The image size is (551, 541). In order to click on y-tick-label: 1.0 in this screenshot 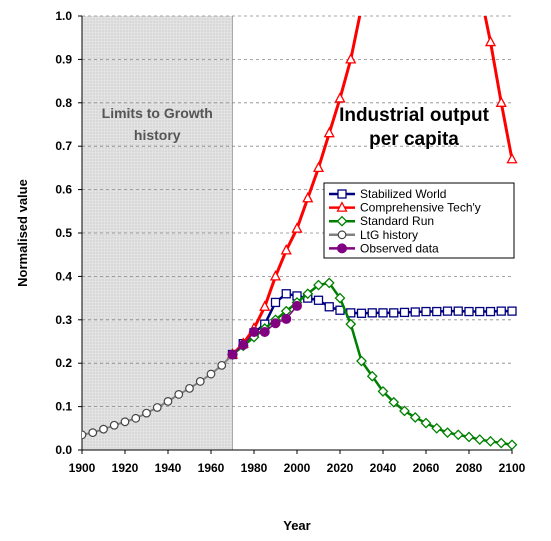, I will do `click(63, 16)`.